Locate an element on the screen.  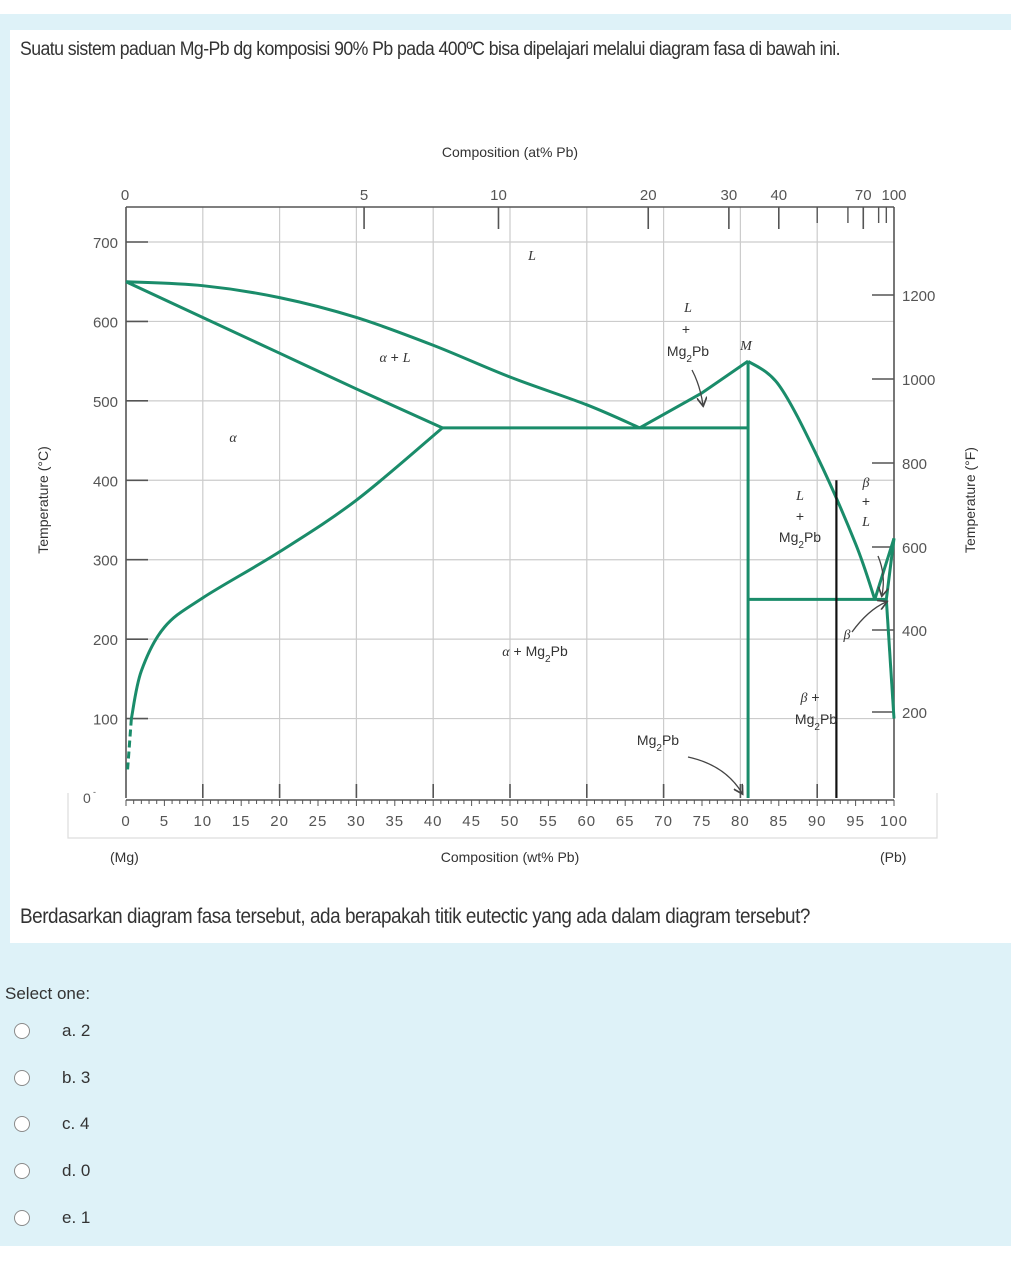
arrow-l-mg2pb is located at coordinates (697, 387).